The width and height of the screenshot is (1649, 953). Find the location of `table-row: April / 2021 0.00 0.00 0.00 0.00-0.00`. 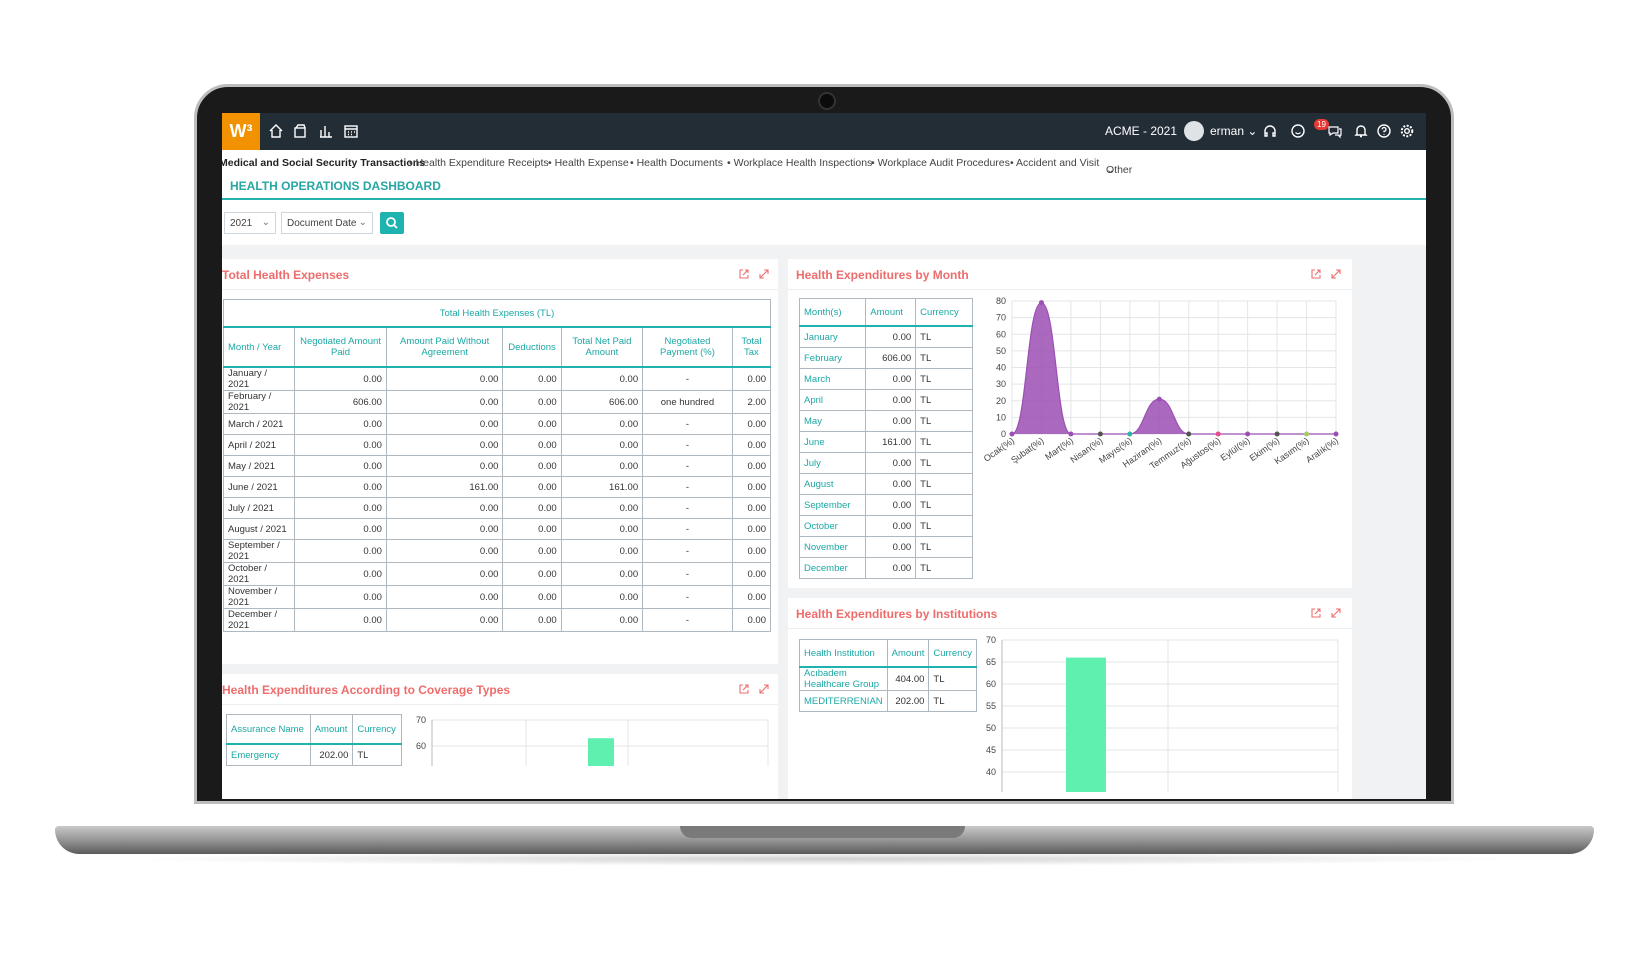

table-row: April / 2021 0.00 0.00 0.00 0.00-0.00 is located at coordinates (497, 445).